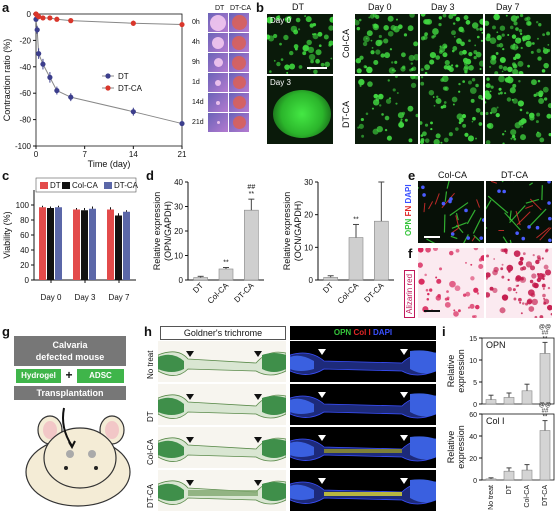  What do you see at coordinates (346, 43) in the screenshot?
I see `row-label-colca: Col-CA` at bounding box center [346, 43].